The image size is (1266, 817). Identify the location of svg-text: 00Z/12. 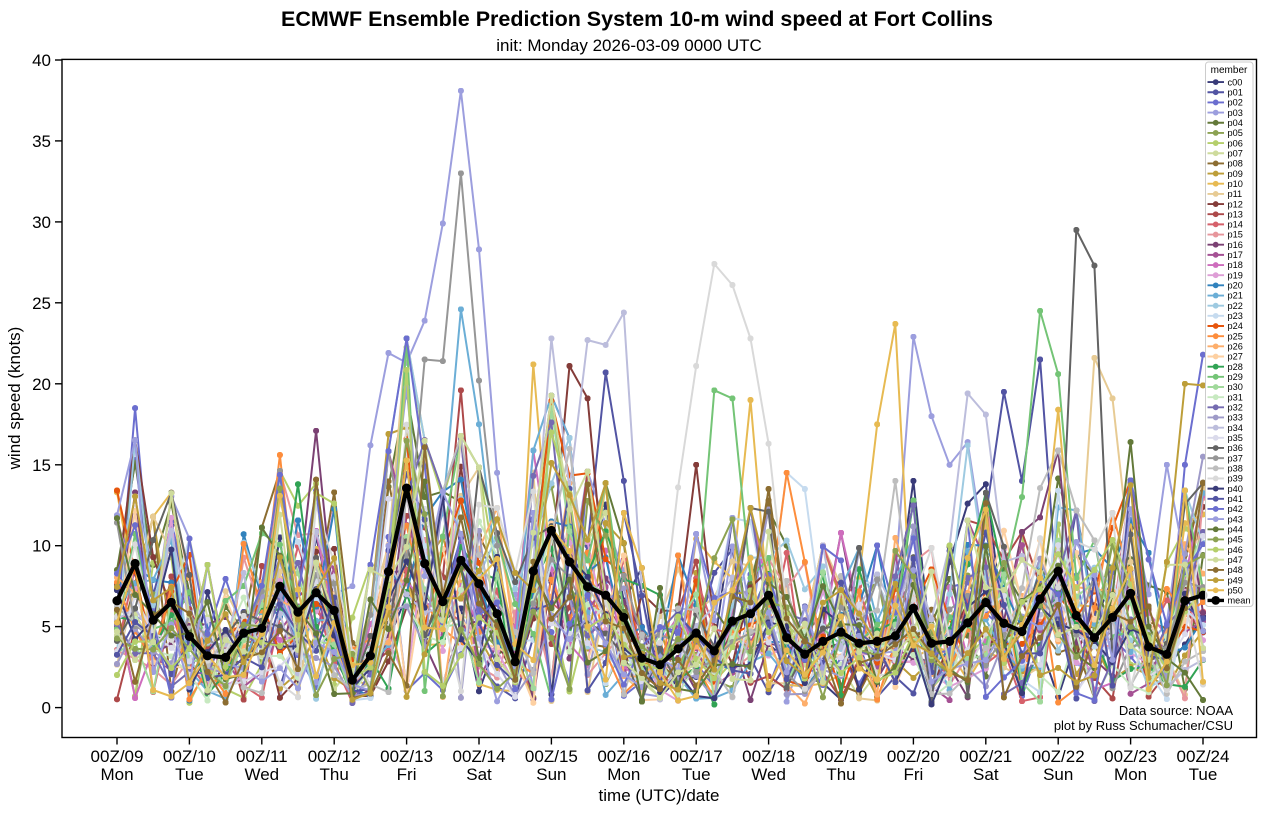
(334, 756).